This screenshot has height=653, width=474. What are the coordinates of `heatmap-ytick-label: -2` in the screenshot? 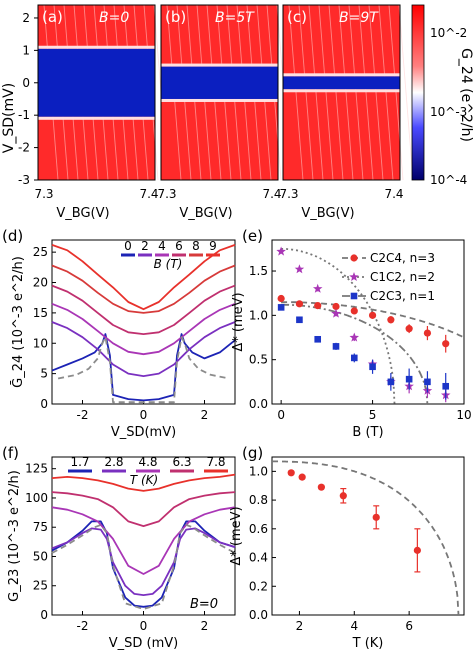 It's located at (24, 148).